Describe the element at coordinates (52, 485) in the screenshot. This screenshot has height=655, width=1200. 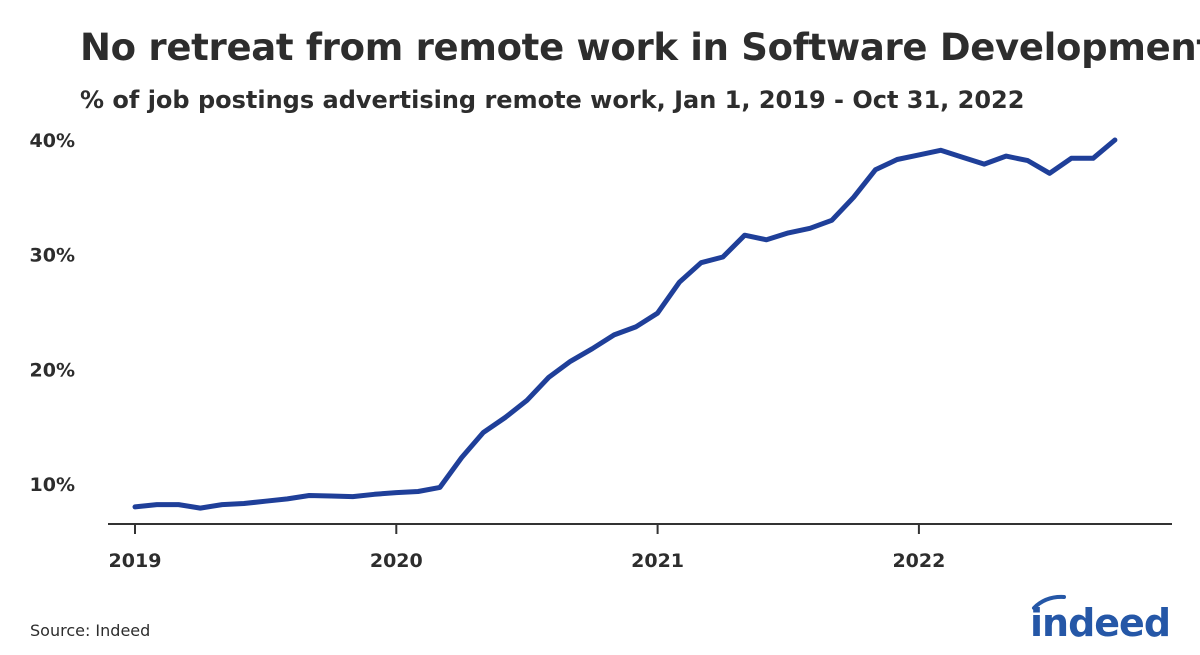
I see `y-tick-label: 10%` at that location.